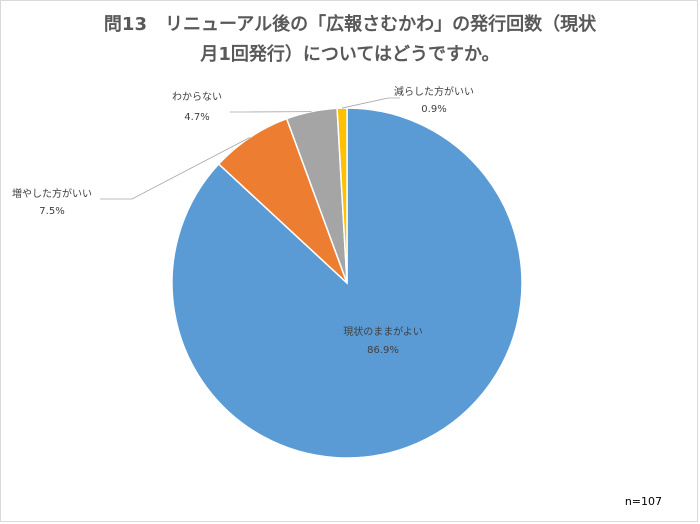 The image size is (700, 524). Describe the element at coordinates (52, 193) in the screenshot. I see `slice-name-label-2: 増やした方がいい` at that location.